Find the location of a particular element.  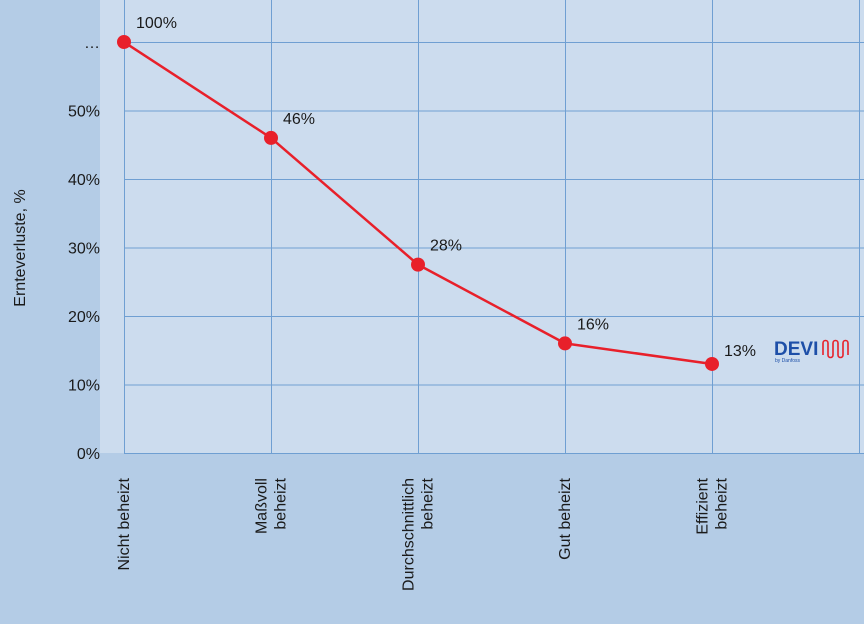

category-label: Effizient is located at coordinates (703, 505).